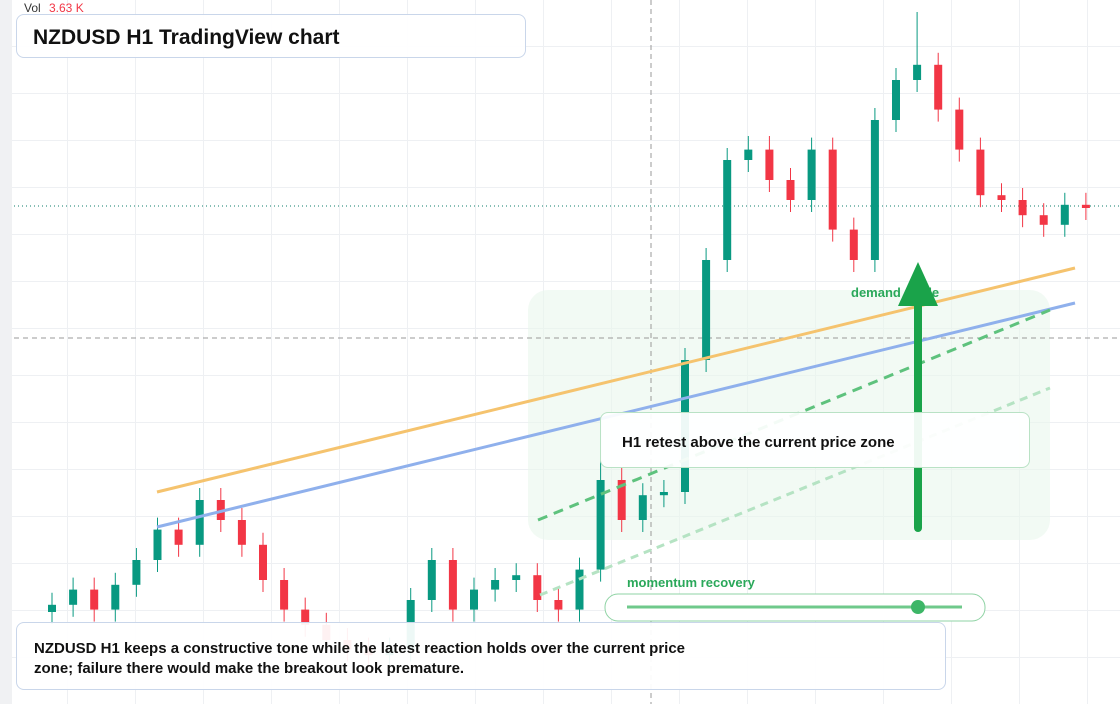 This screenshot has width=1120, height=704. Describe the element at coordinates (32, 8) in the screenshot. I see `volume-label: Vol` at that location.